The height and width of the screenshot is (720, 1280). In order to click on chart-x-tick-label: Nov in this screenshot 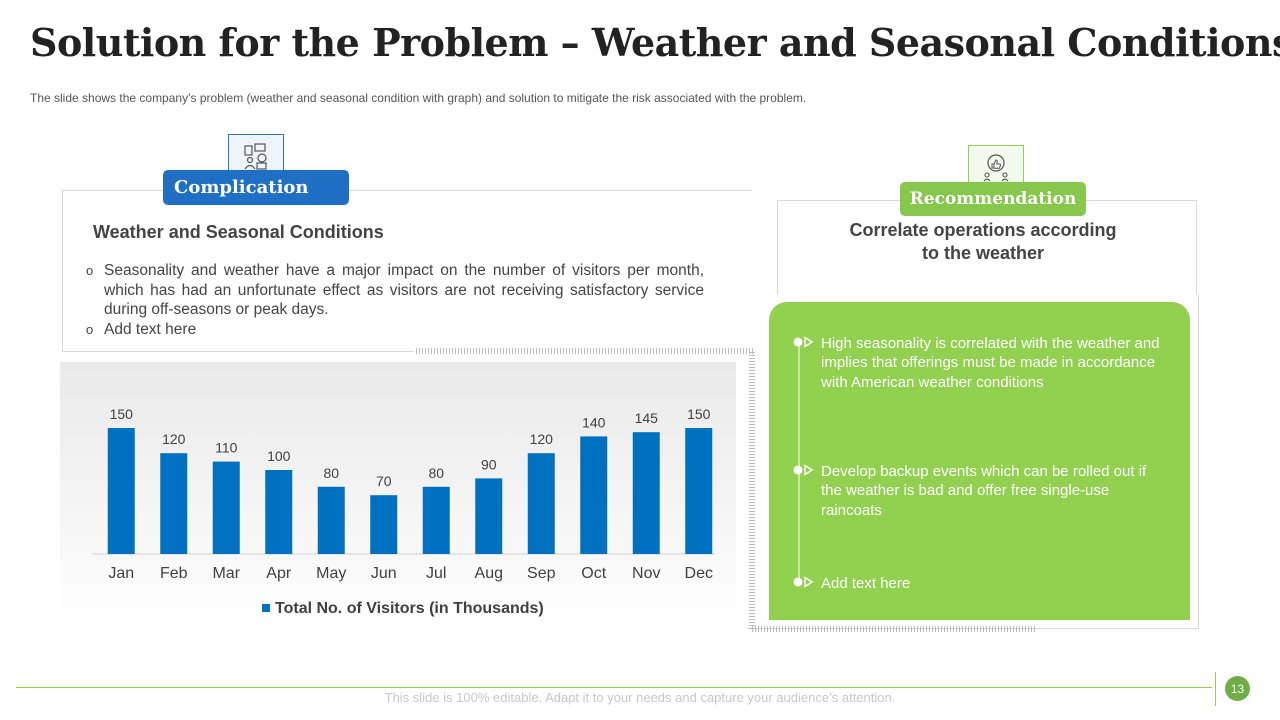, I will do `click(646, 573)`.